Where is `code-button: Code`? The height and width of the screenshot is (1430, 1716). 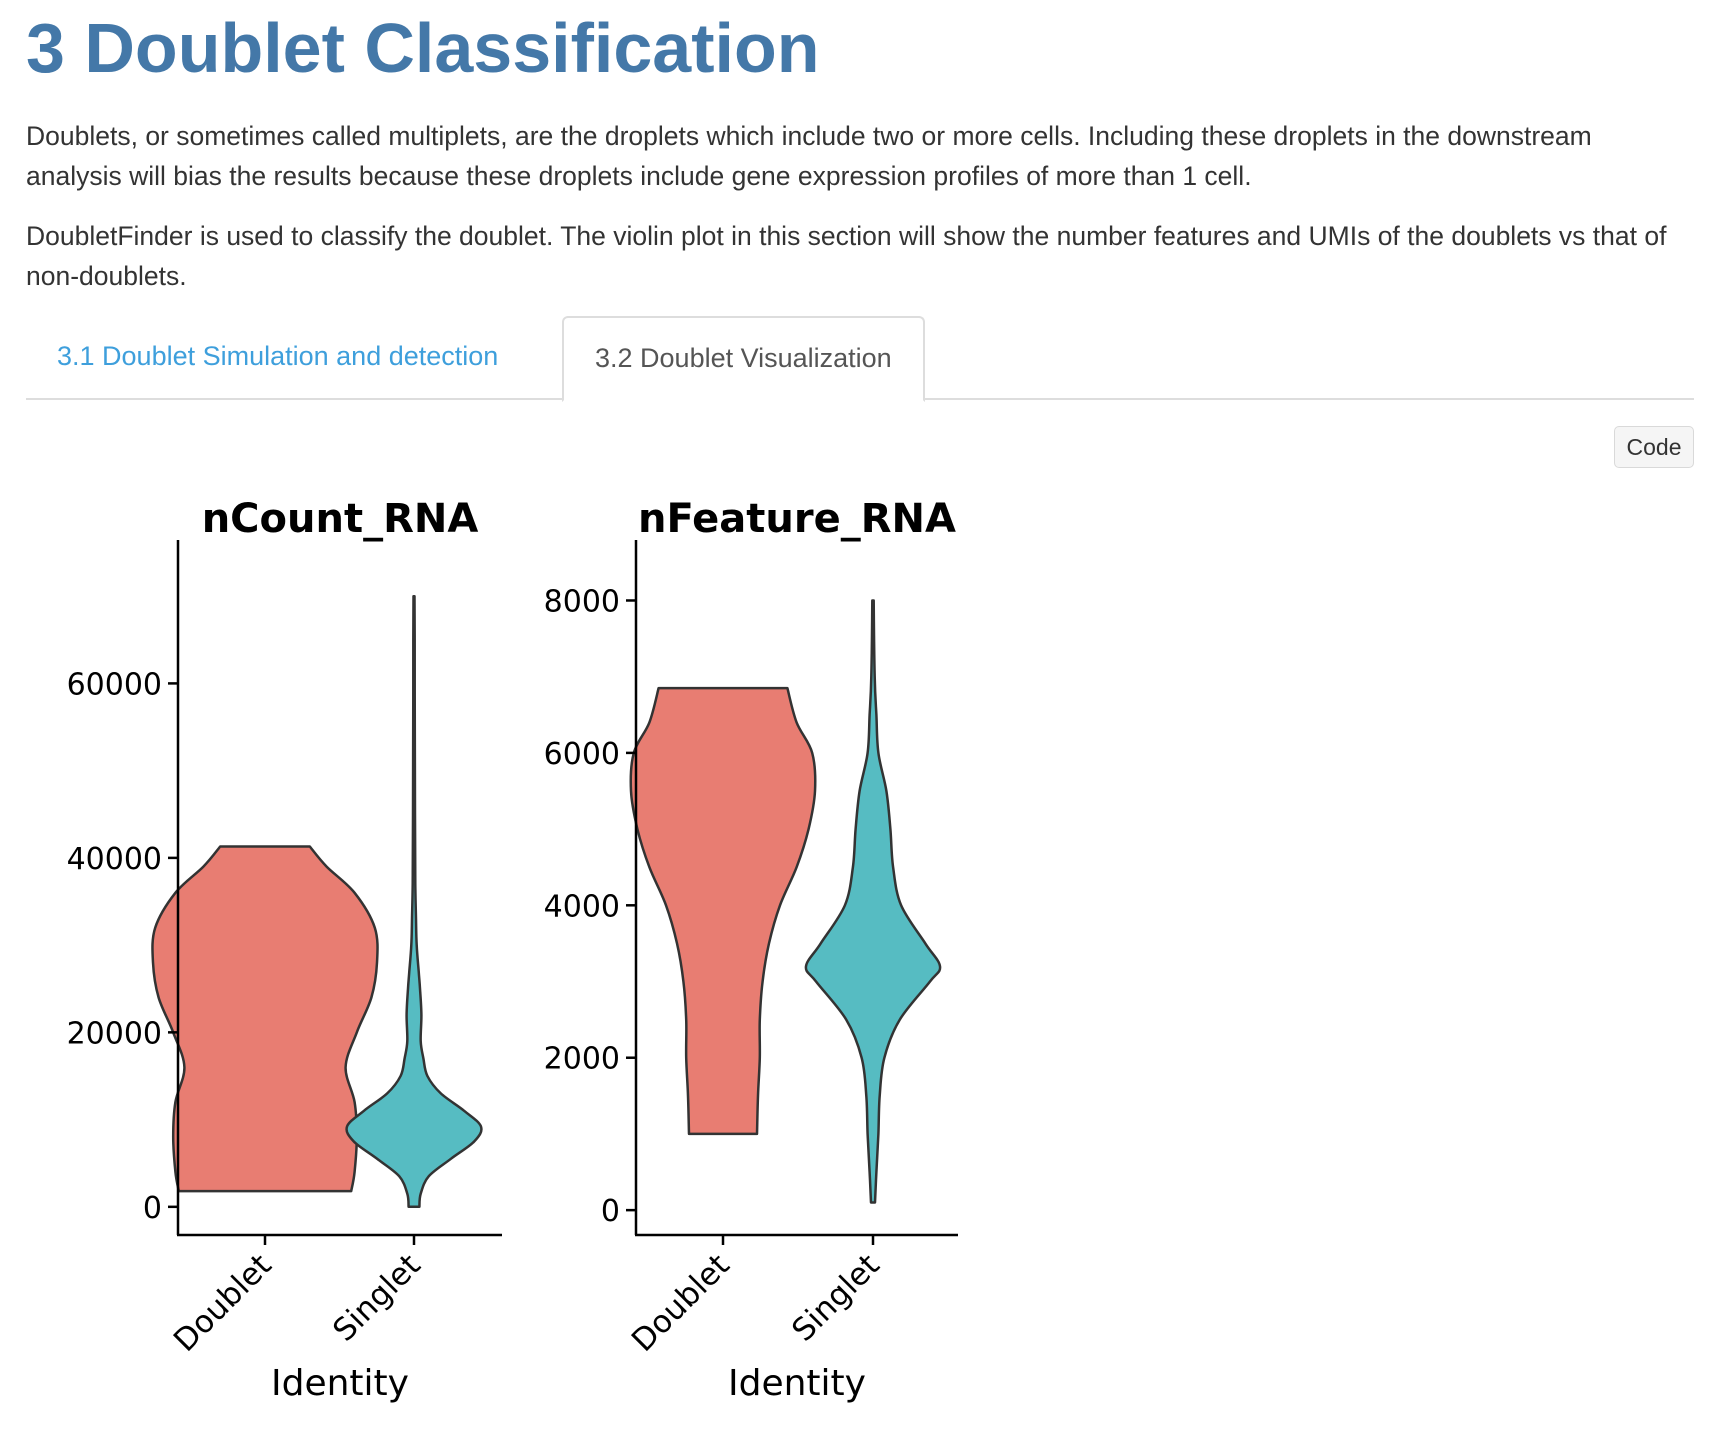
code-button: Code is located at coordinates (1654, 447).